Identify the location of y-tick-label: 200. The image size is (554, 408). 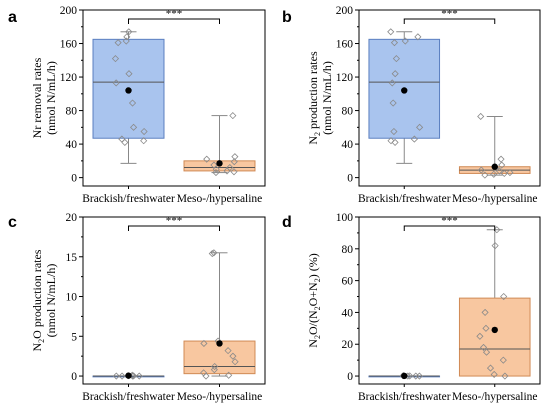
(69, 11).